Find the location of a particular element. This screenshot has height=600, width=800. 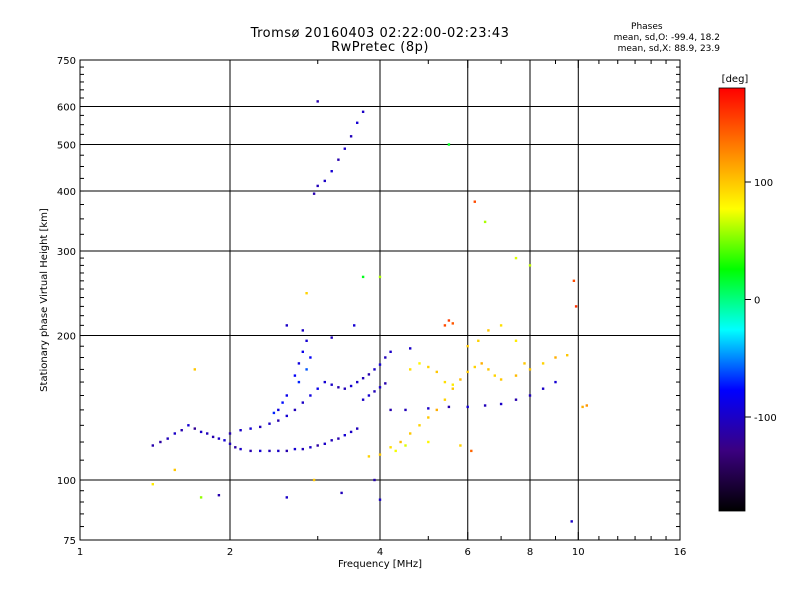

x-tick-label: 1 is located at coordinates (80, 552).